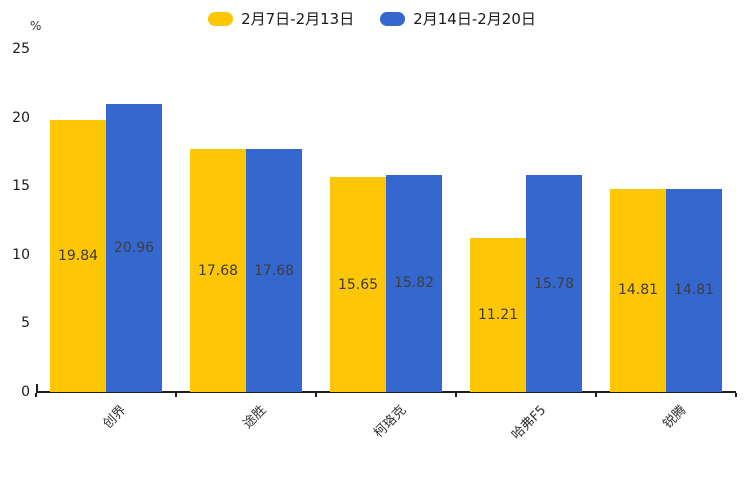 The width and height of the screenshot is (744, 496). What do you see at coordinates (298, 19) in the screenshot?
I see `legend-label-week1: 2月7日-2月13日` at bounding box center [298, 19].